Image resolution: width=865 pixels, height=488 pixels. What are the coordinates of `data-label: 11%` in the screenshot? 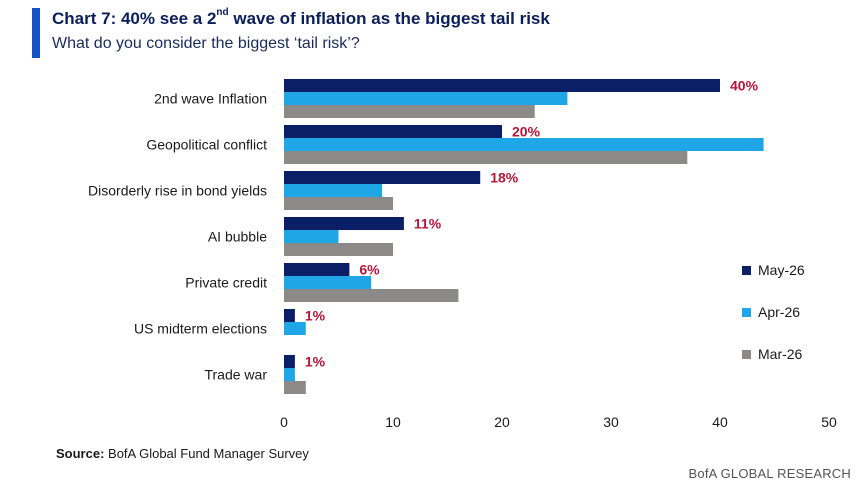 It's located at (428, 224).